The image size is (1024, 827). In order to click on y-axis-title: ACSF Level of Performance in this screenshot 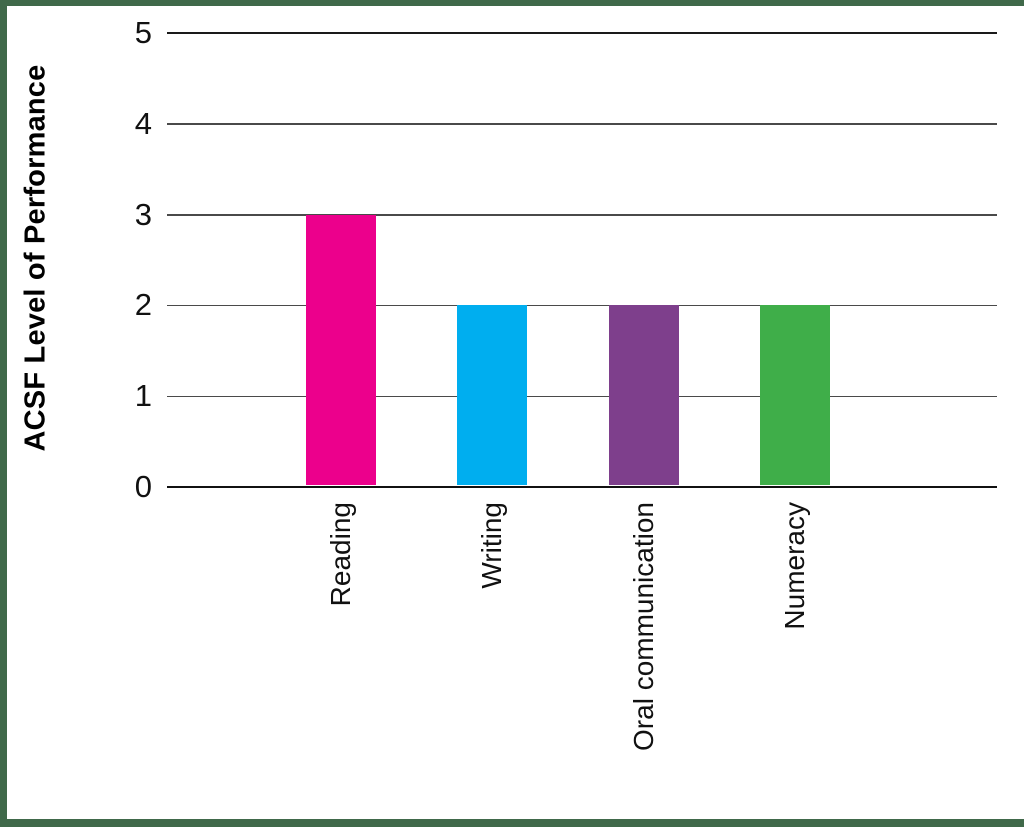, I will do `click(35, 258)`.